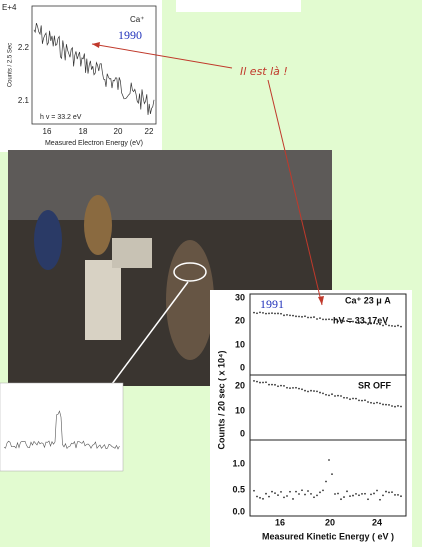 The width and height of the screenshot is (422, 547). I want to click on y-tick-label: 10, so click(240, 410).